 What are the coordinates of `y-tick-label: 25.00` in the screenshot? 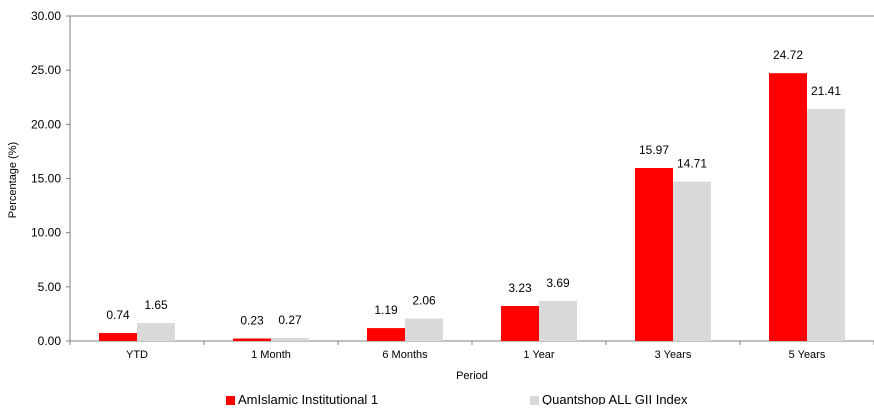 It's located at (46, 70).